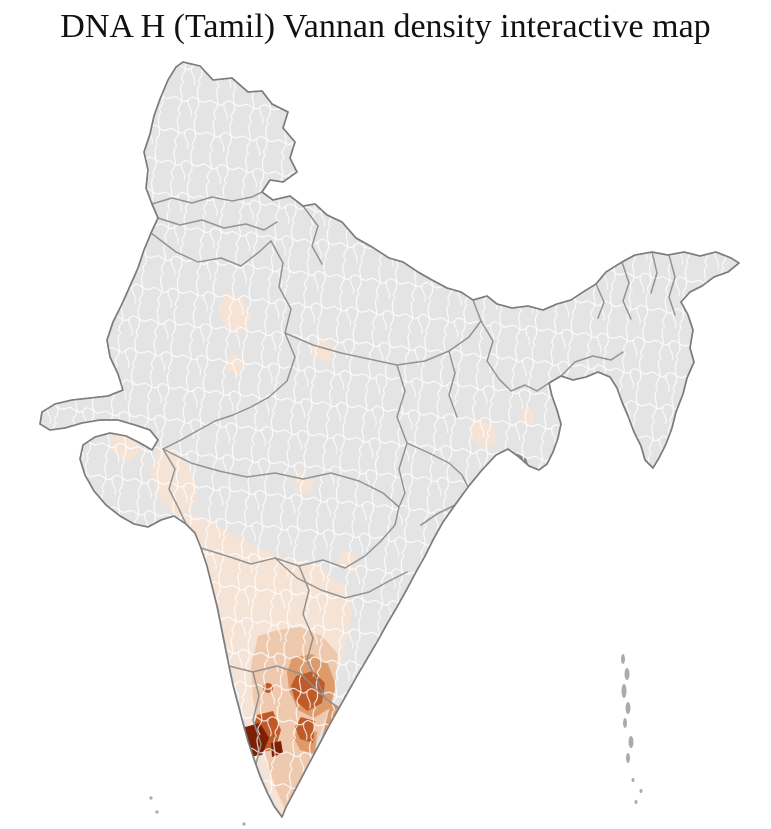 The height and width of the screenshot is (829, 771). Describe the element at coordinates (632, 729) in the screenshot. I see `andaman-nicobar-islands` at that location.